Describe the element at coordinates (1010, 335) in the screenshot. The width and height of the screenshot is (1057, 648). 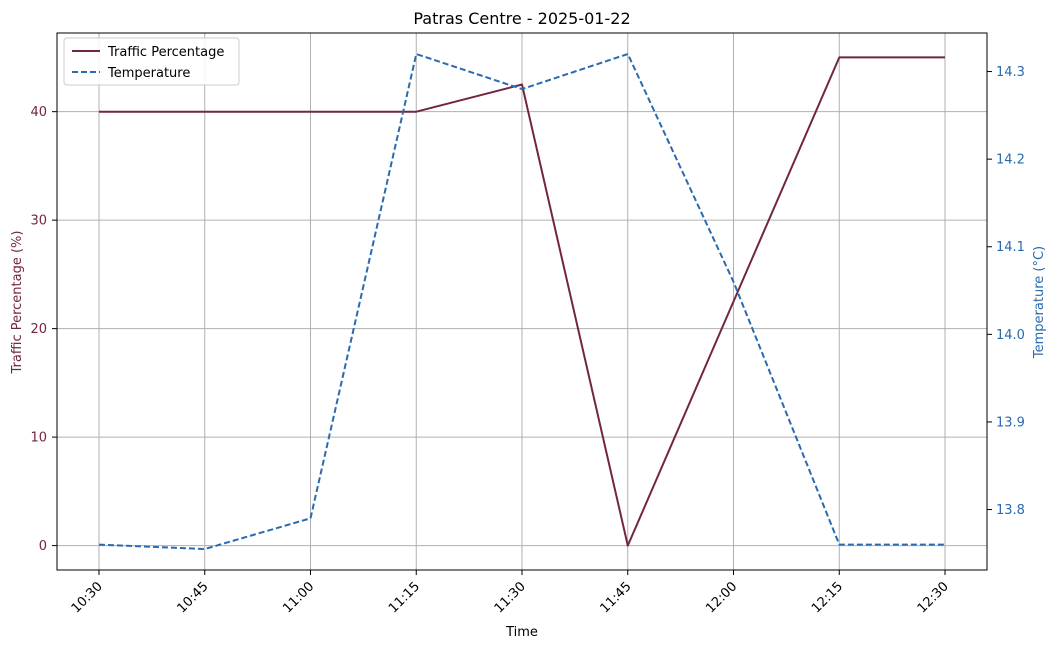
I see `y-right-tick-label: 14.0` at that location.